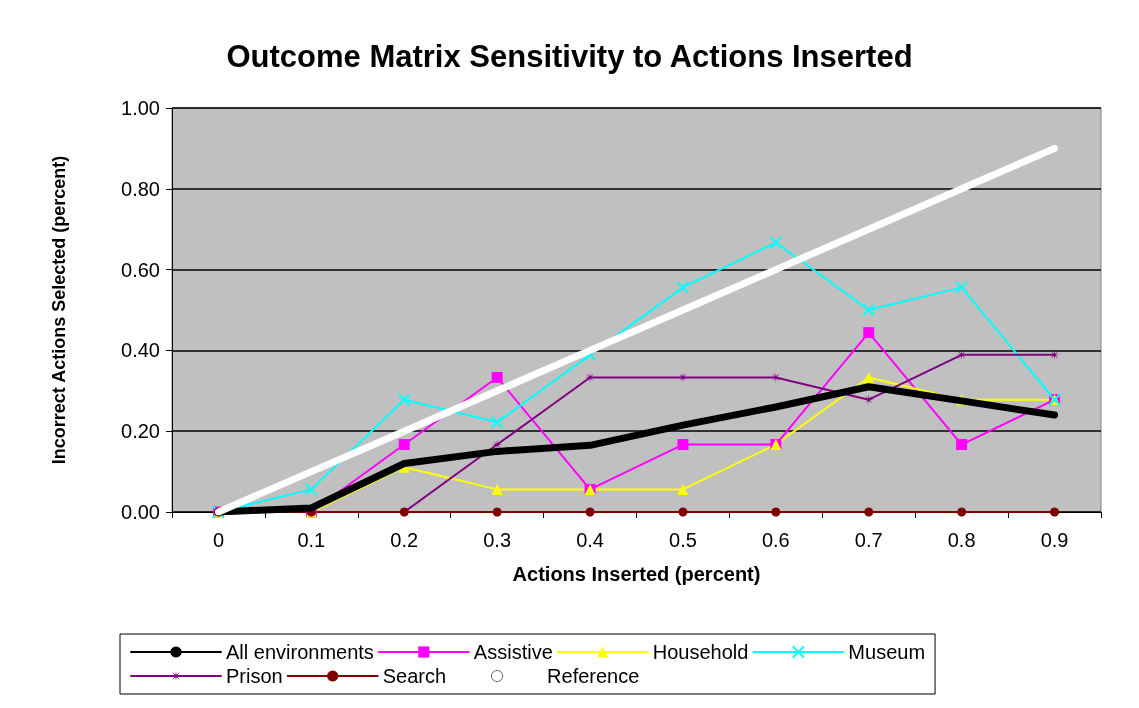 This screenshot has width=1139, height=708. Describe the element at coordinates (311, 540) in the screenshot. I see `x-tick-label: 0.1` at that location.